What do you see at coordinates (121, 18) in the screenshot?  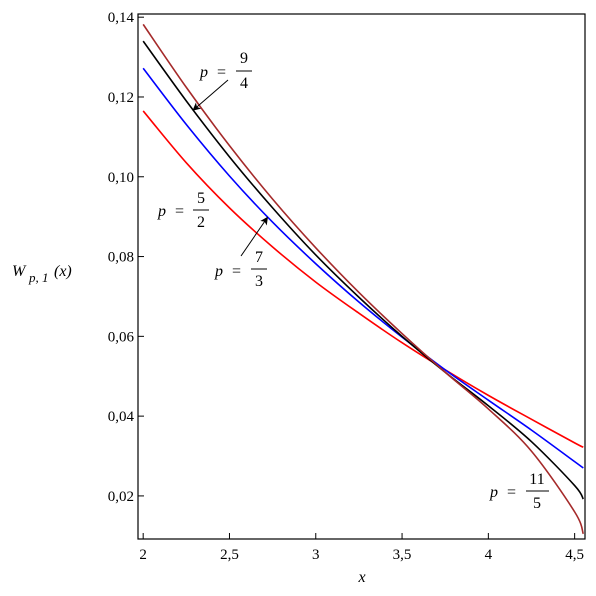 I see `y-tick-label: 0,14` at bounding box center [121, 18].